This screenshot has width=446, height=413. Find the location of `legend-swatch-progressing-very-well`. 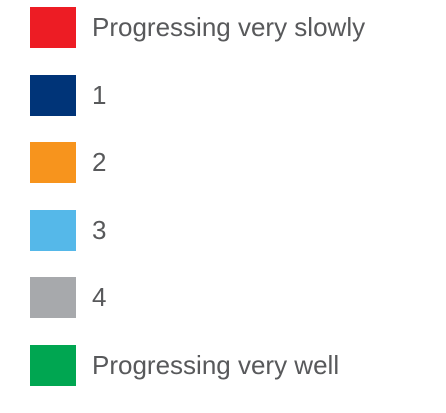

legend-swatch-progressing-very-well is located at coordinates (53, 365).